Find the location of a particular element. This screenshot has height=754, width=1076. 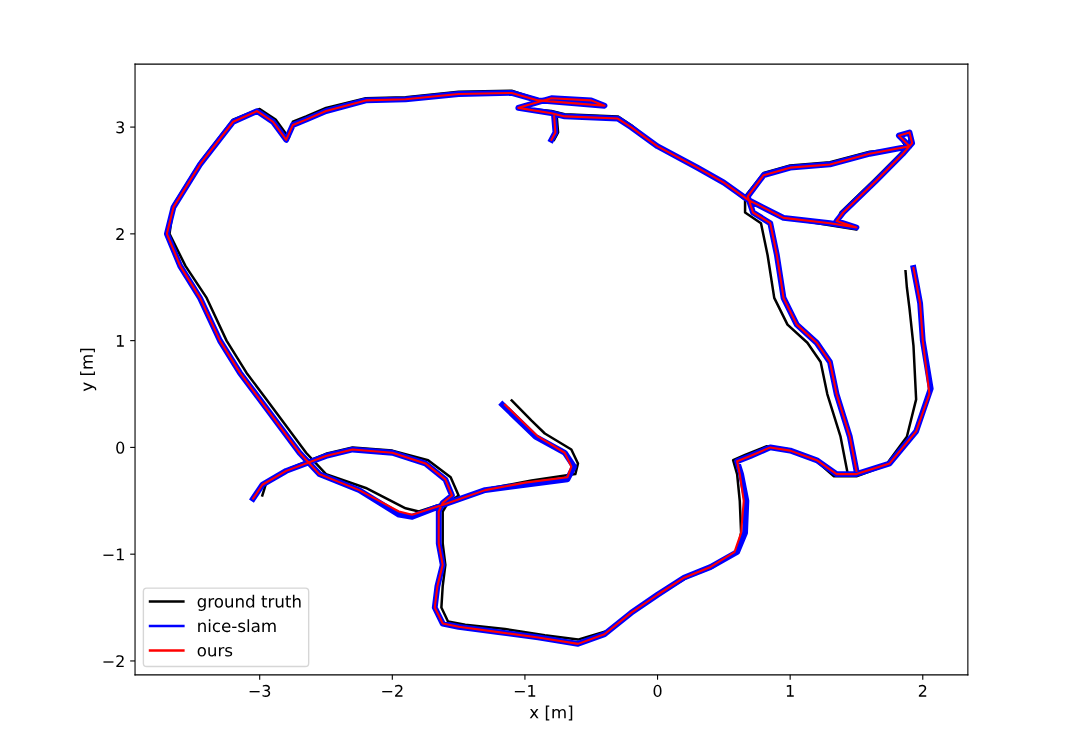

legend-label: ours is located at coordinates (215, 652).